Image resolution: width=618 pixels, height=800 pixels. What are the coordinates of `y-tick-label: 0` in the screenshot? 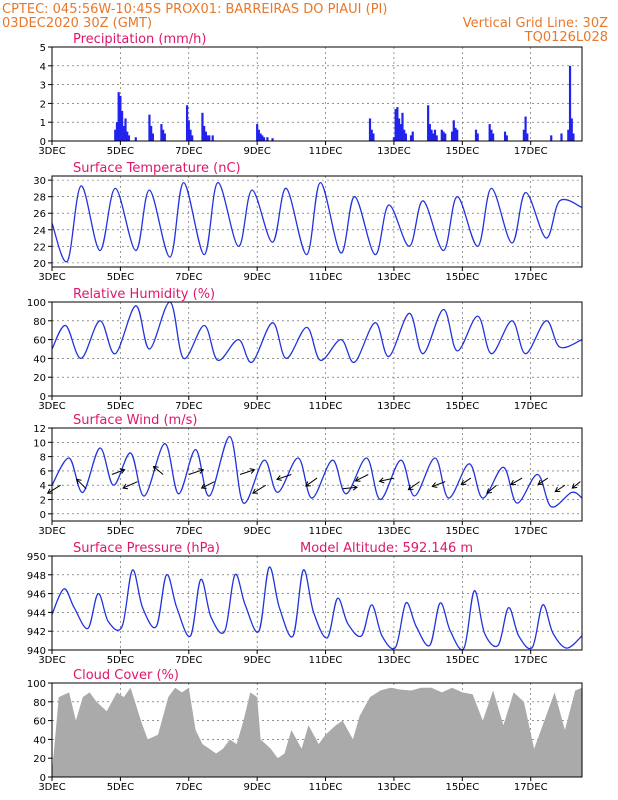 It's located at (43, 142).